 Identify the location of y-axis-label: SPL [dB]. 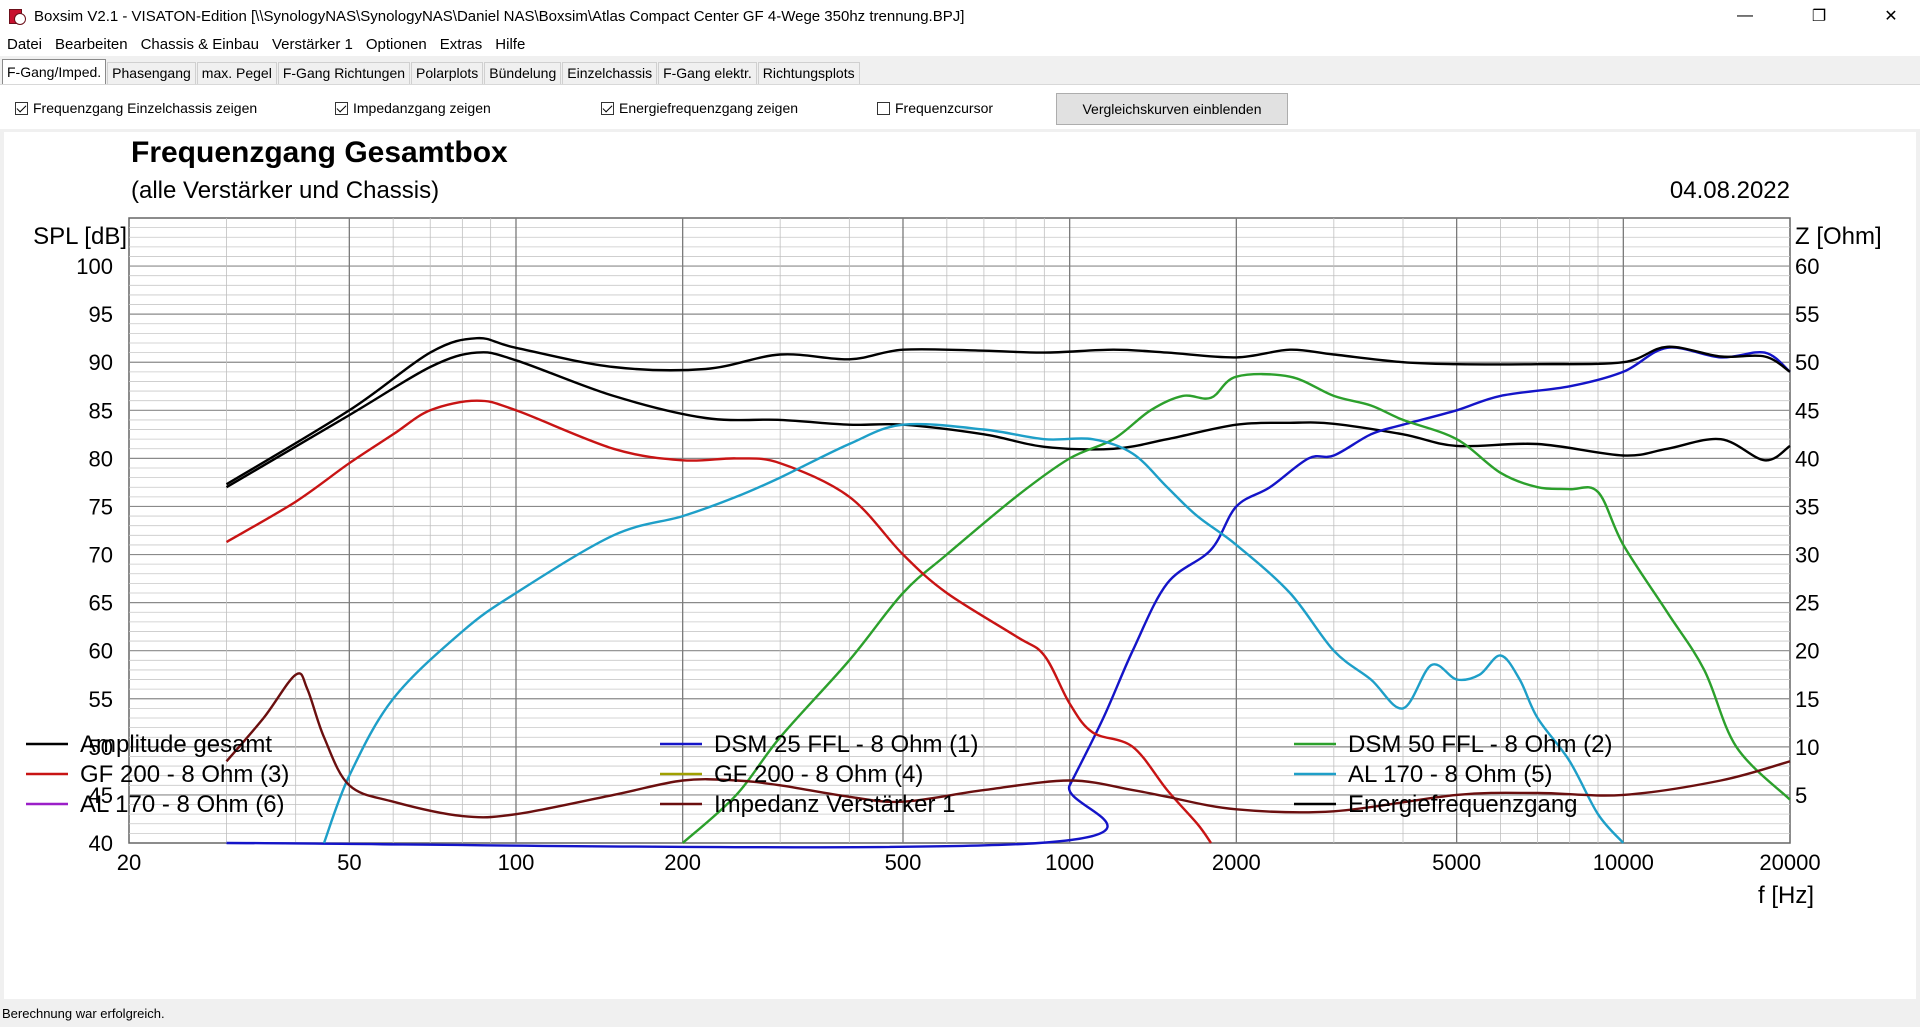
(80, 236).